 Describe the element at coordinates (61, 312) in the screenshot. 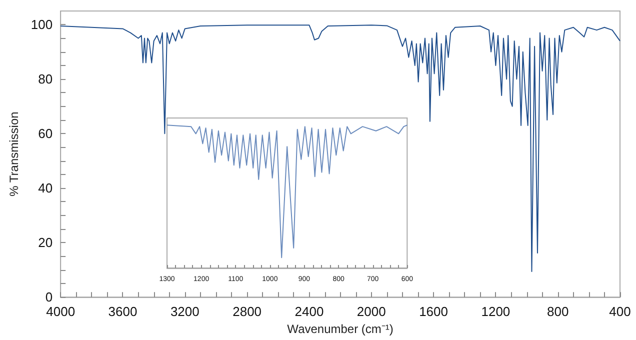

I see `x-tick-label: 4000` at that location.